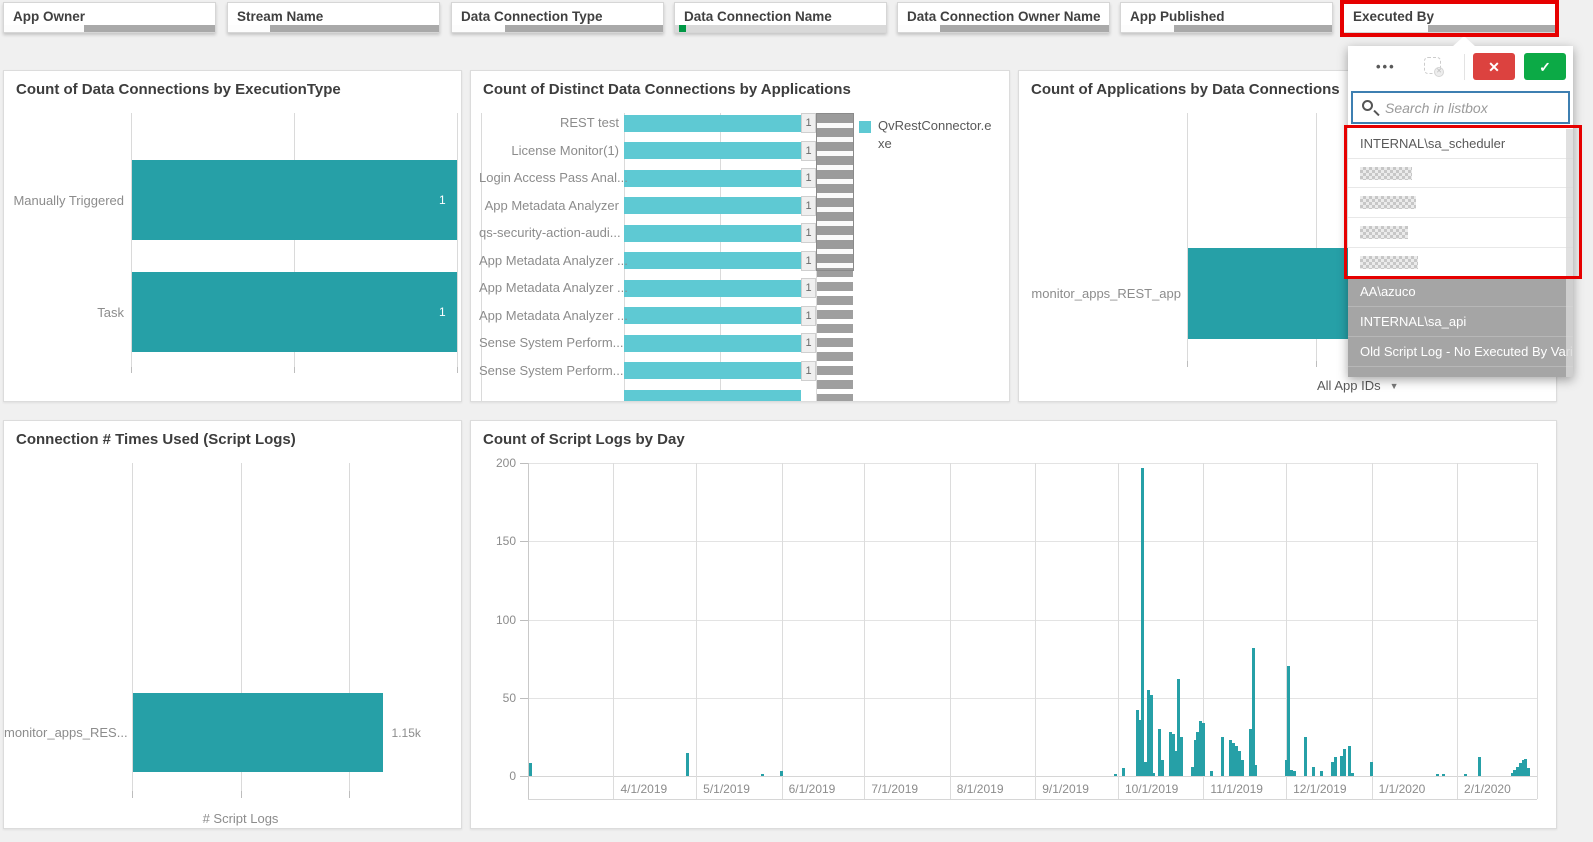  Describe the element at coordinates (712, 395) in the screenshot. I see `bar-partial` at that location.